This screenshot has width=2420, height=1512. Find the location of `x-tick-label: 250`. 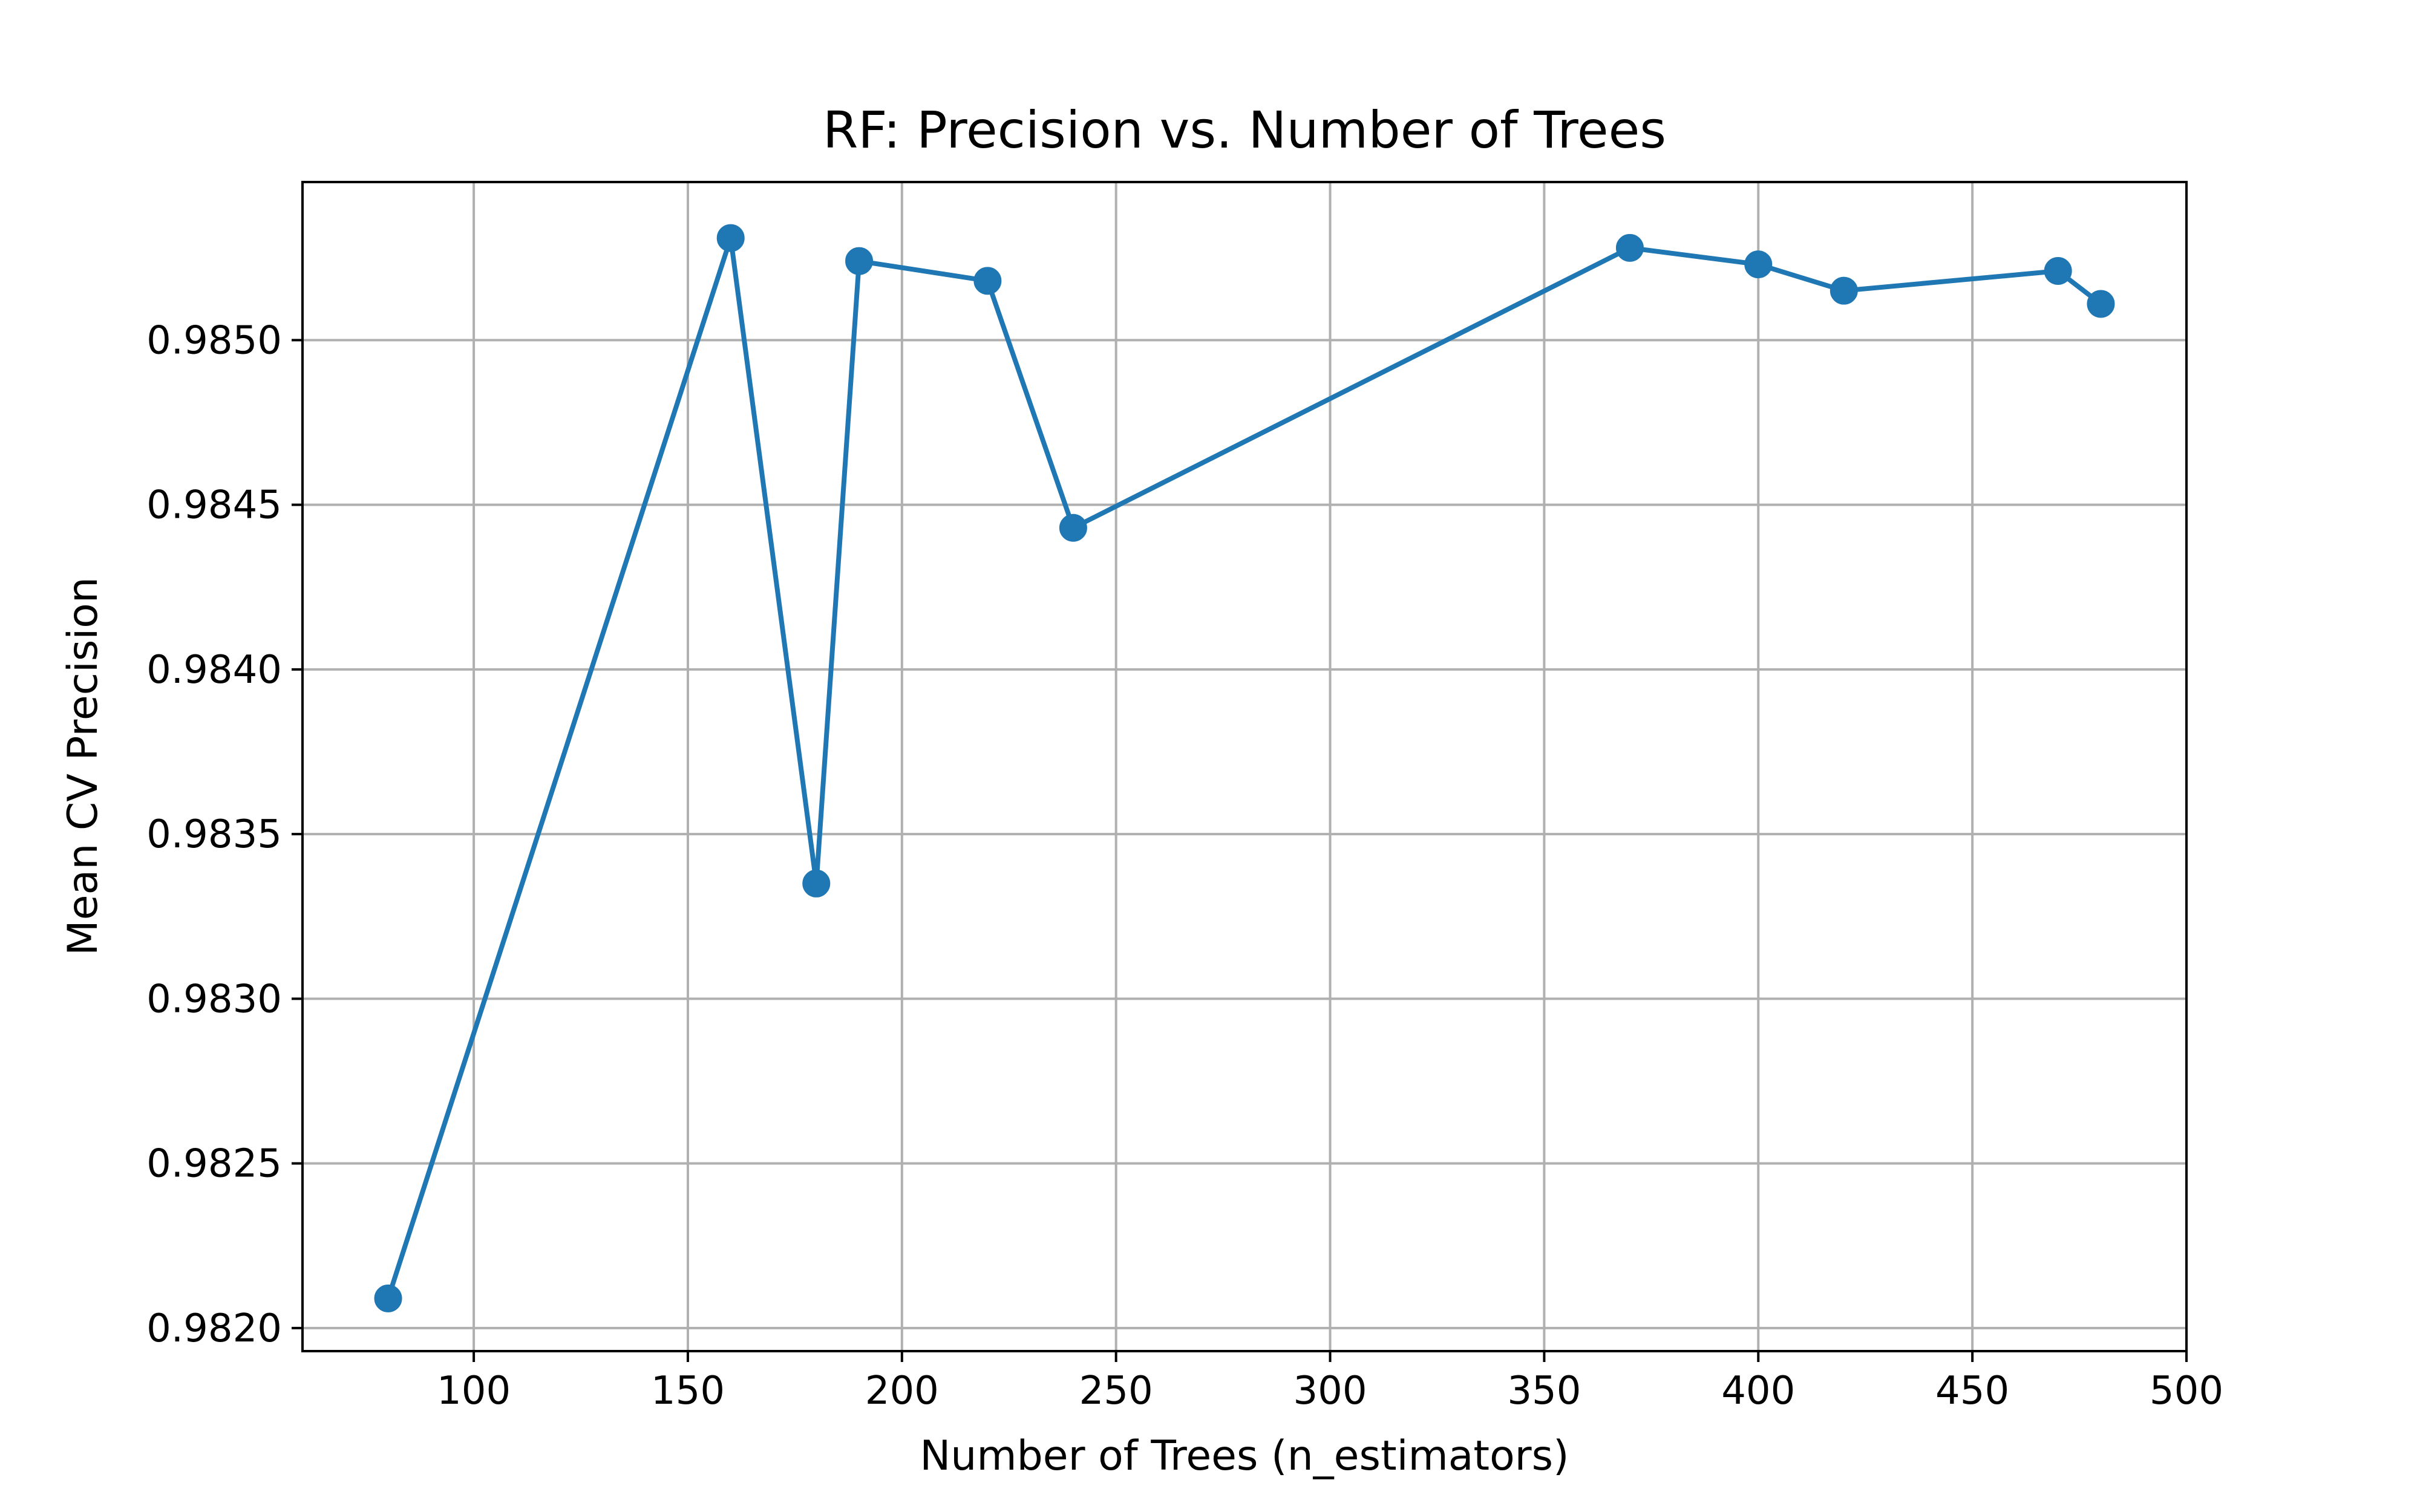

x-tick-label: 250 is located at coordinates (1116, 1391).